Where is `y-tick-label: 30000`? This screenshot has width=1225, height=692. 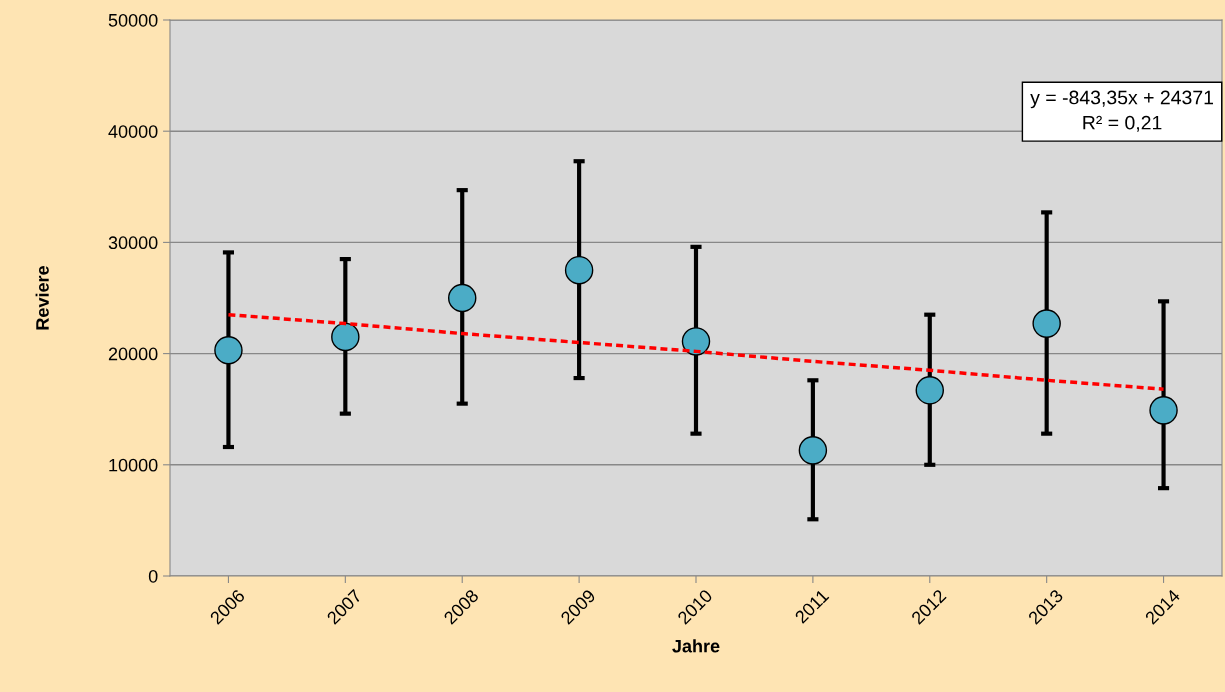
y-tick-label: 30000 is located at coordinates (133, 243).